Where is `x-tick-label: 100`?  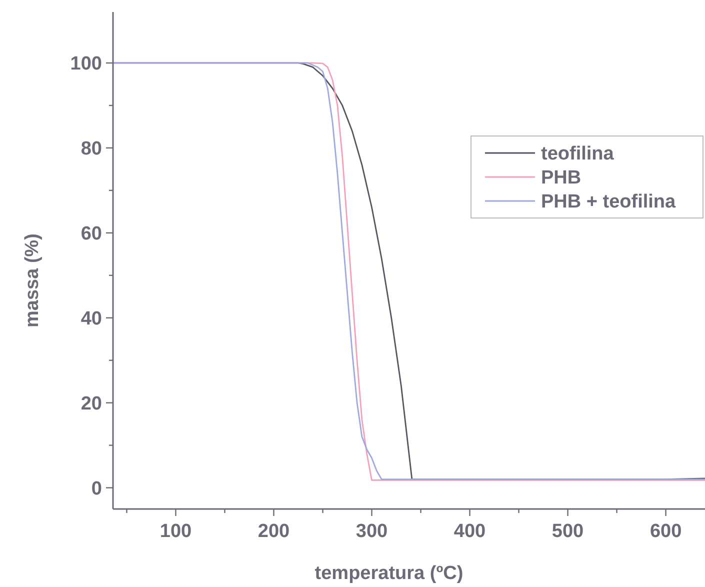
x-tick-label: 100 is located at coordinates (176, 531).